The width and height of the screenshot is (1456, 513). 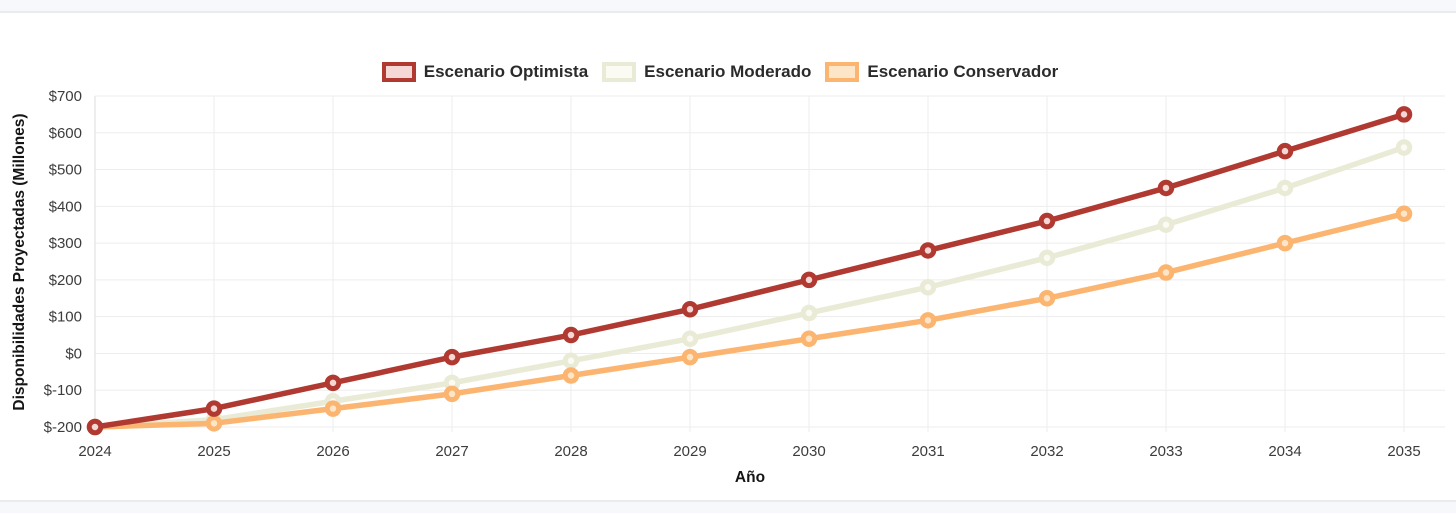 What do you see at coordinates (728, 506) in the screenshot?
I see `bottom-bar` at bounding box center [728, 506].